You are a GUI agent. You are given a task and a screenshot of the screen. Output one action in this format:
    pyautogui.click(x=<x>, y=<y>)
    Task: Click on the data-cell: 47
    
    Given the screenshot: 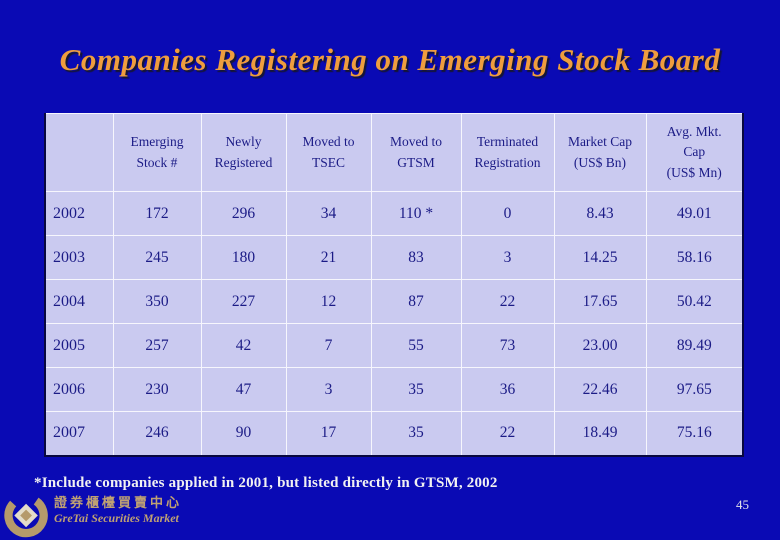 What is the action you would take?
    pyautogui.click(x=243, y=389)
    